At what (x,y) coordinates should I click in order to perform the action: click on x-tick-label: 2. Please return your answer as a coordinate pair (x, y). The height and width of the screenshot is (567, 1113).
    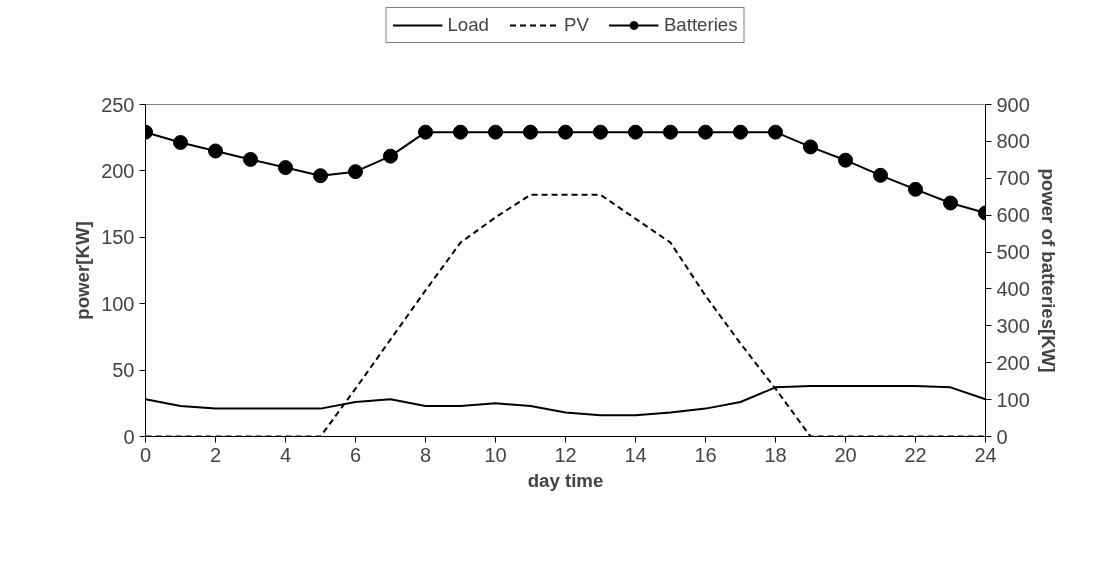
    Looking at the image, I should click on (215, 454).